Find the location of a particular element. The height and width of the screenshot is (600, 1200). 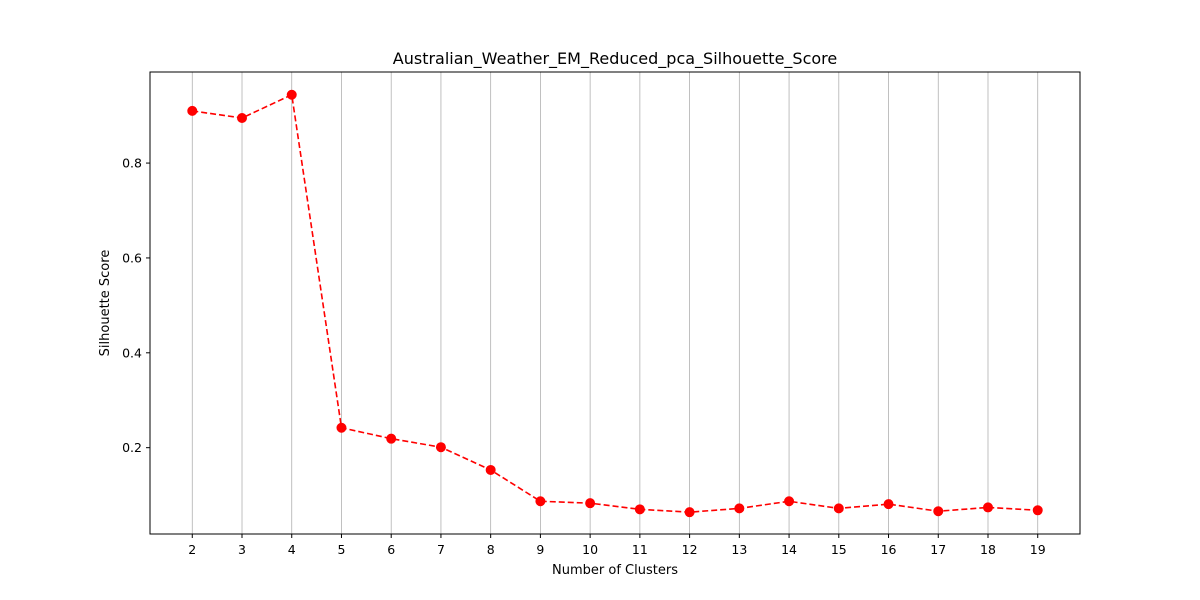

x-tick-label: 5 is located at coordinates (341, 549).